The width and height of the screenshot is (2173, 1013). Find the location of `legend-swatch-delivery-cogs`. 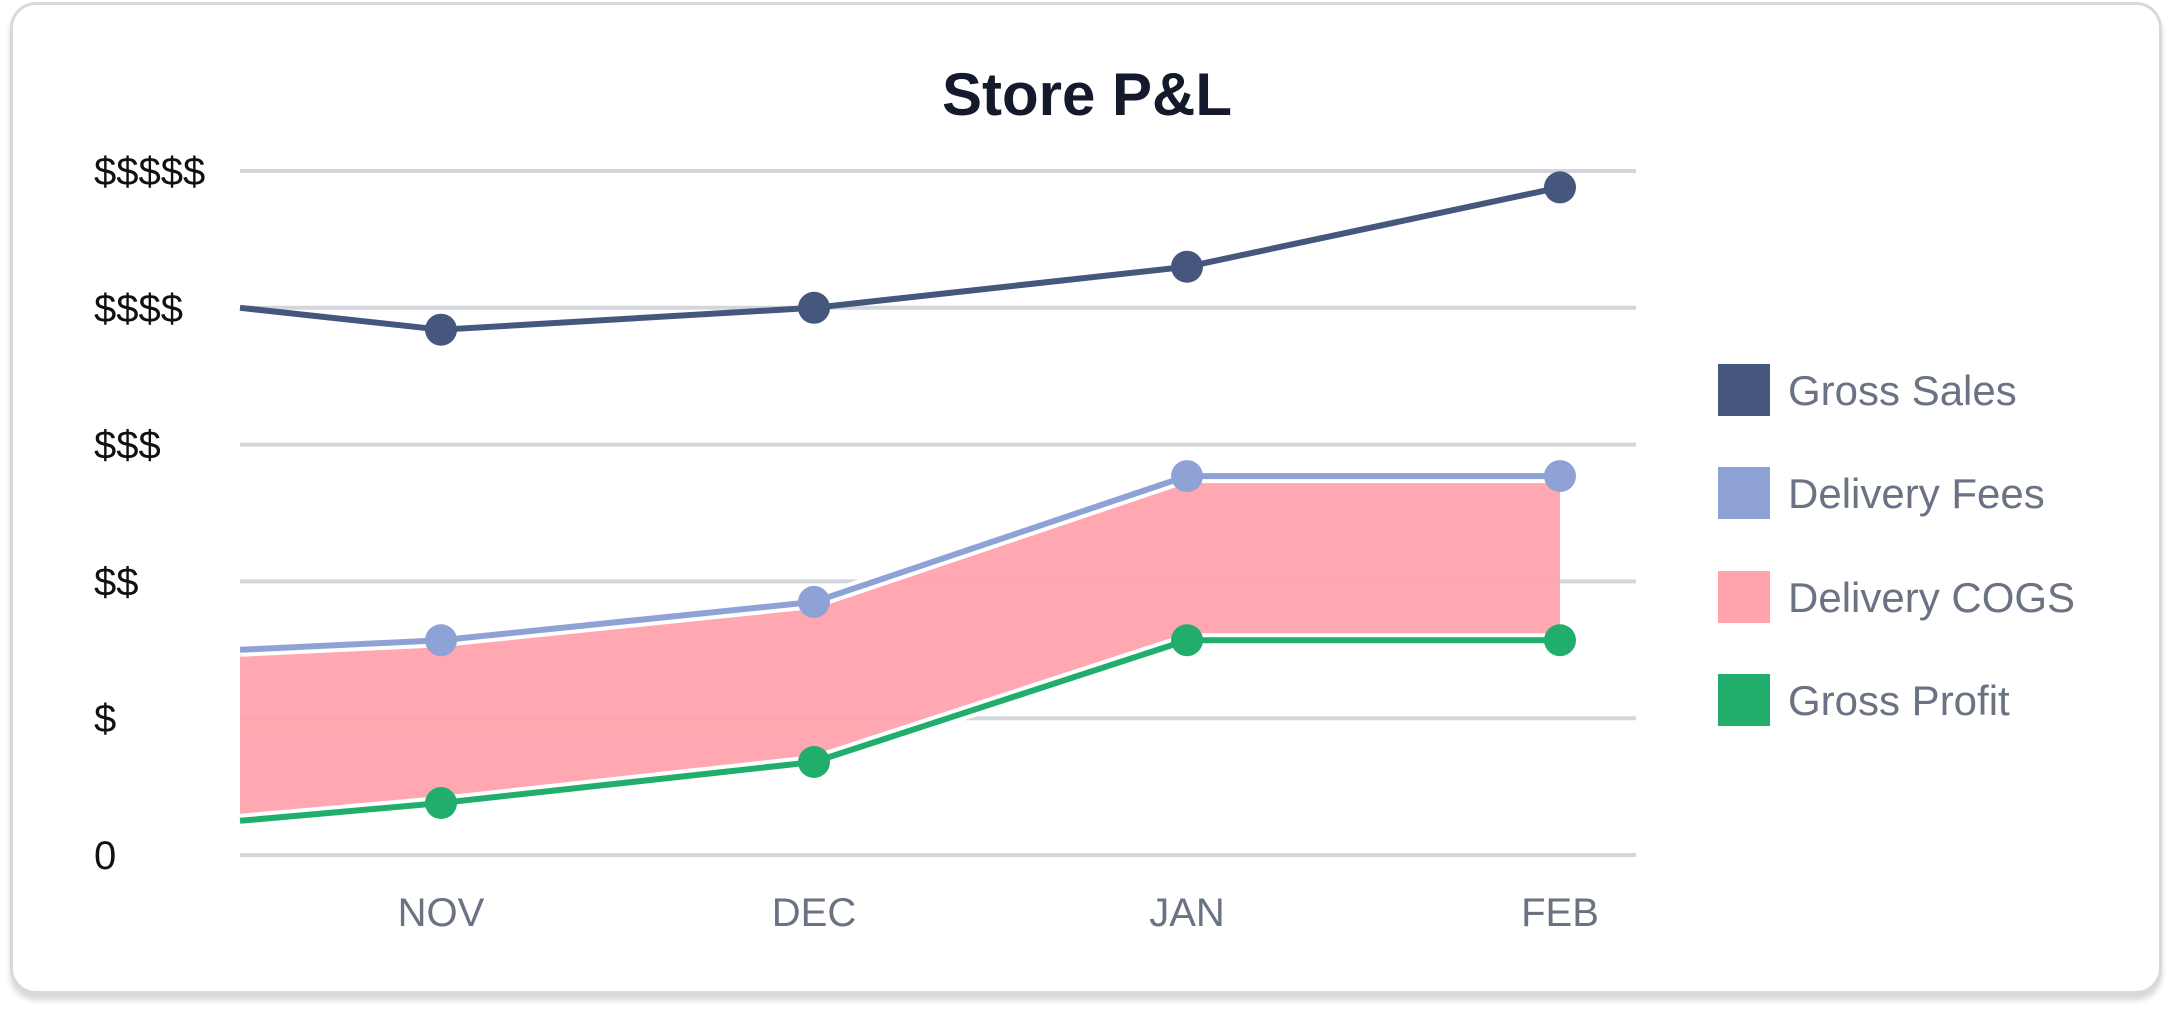

legend-swatch-delivery-cogs is located at coordinates (1744, 597).